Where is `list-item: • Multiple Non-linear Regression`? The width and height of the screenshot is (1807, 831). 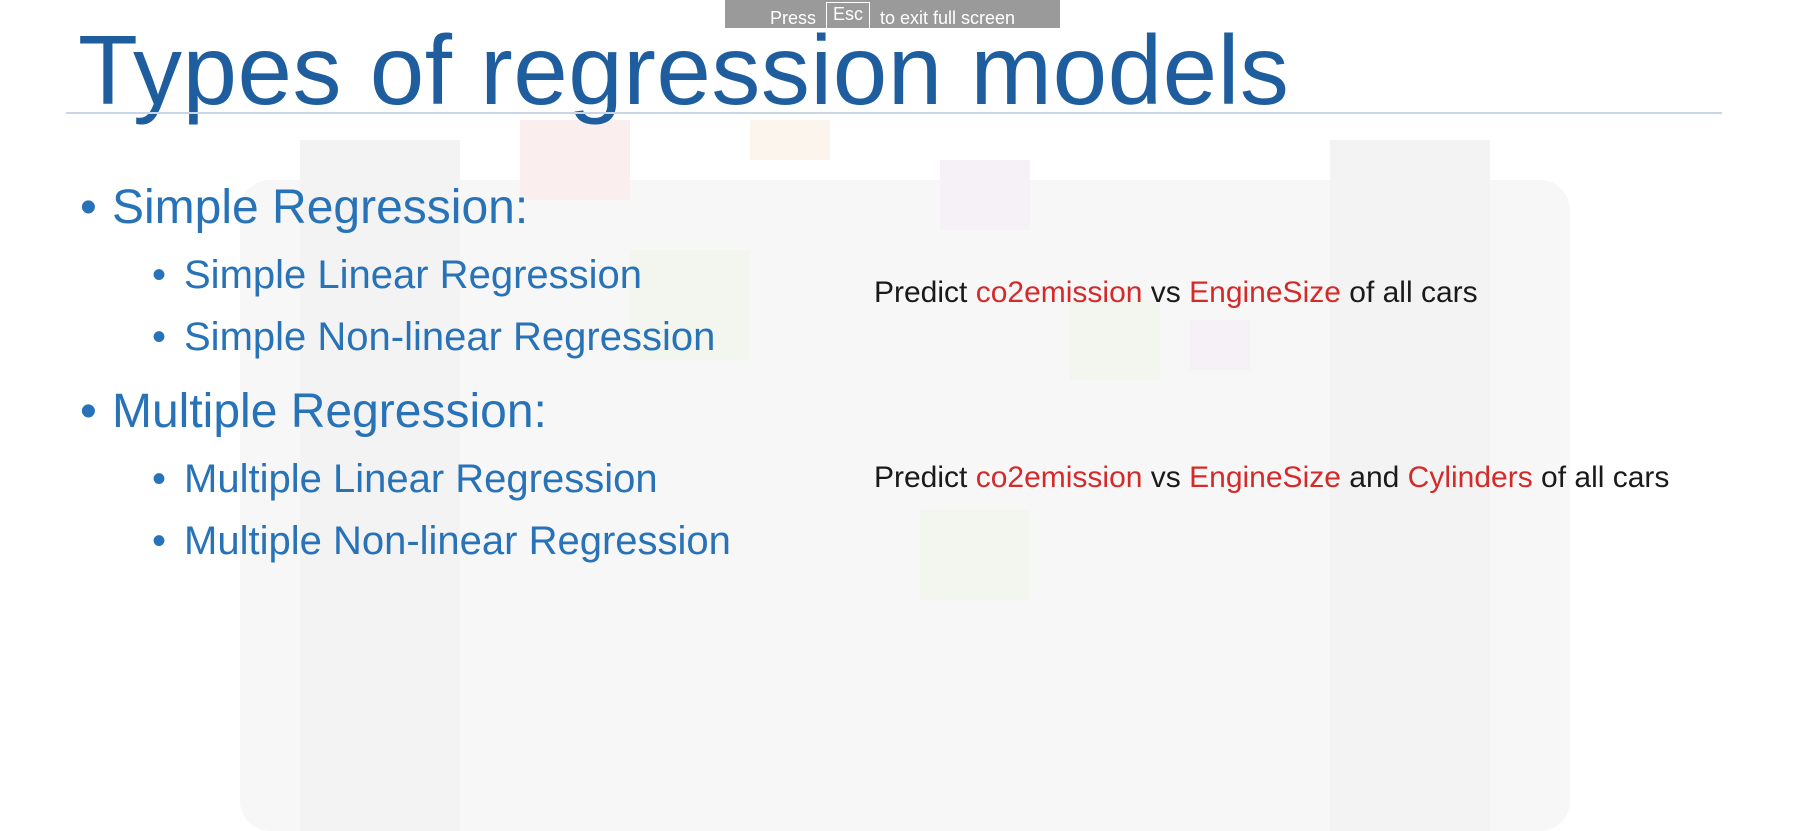 list-item: • Multiple Non-linear Regression is located at coordinates (441, 541).